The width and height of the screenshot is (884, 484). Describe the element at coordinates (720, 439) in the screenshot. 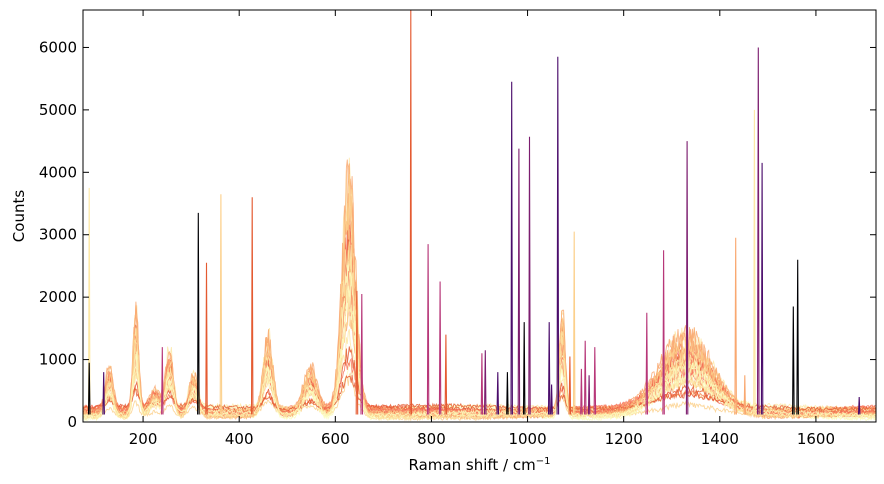

I see `x-tick-label: 1400` at that location.